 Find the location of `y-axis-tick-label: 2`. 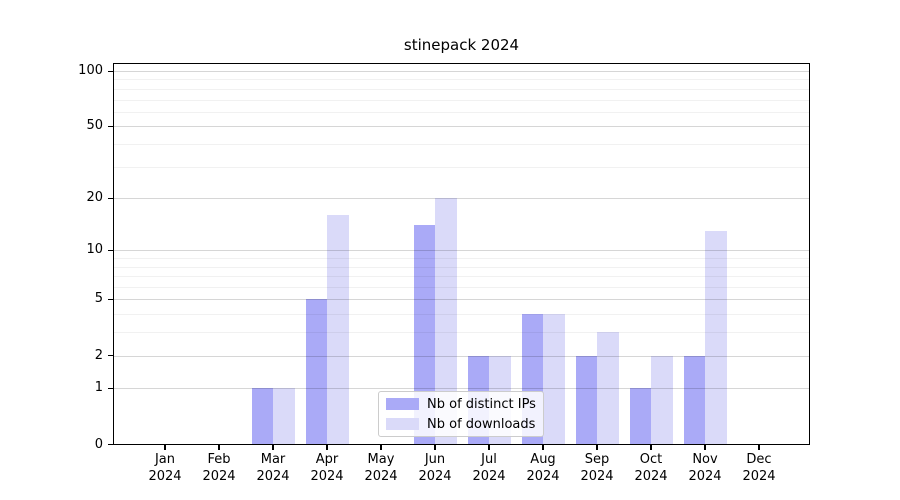

y-axis-tick-label: 2 is located at coordinates (98, 355).